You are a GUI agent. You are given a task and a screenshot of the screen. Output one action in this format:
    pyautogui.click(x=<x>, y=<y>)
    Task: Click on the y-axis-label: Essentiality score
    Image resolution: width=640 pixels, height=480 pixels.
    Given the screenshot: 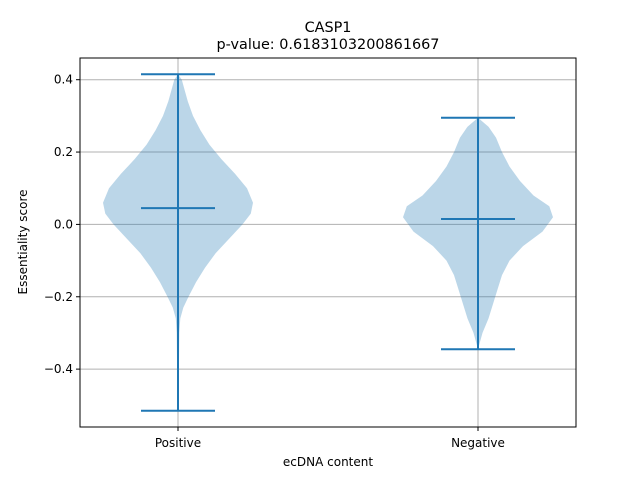 What is the action you would take?
    pyautogui.click(x=23, y=242)
    